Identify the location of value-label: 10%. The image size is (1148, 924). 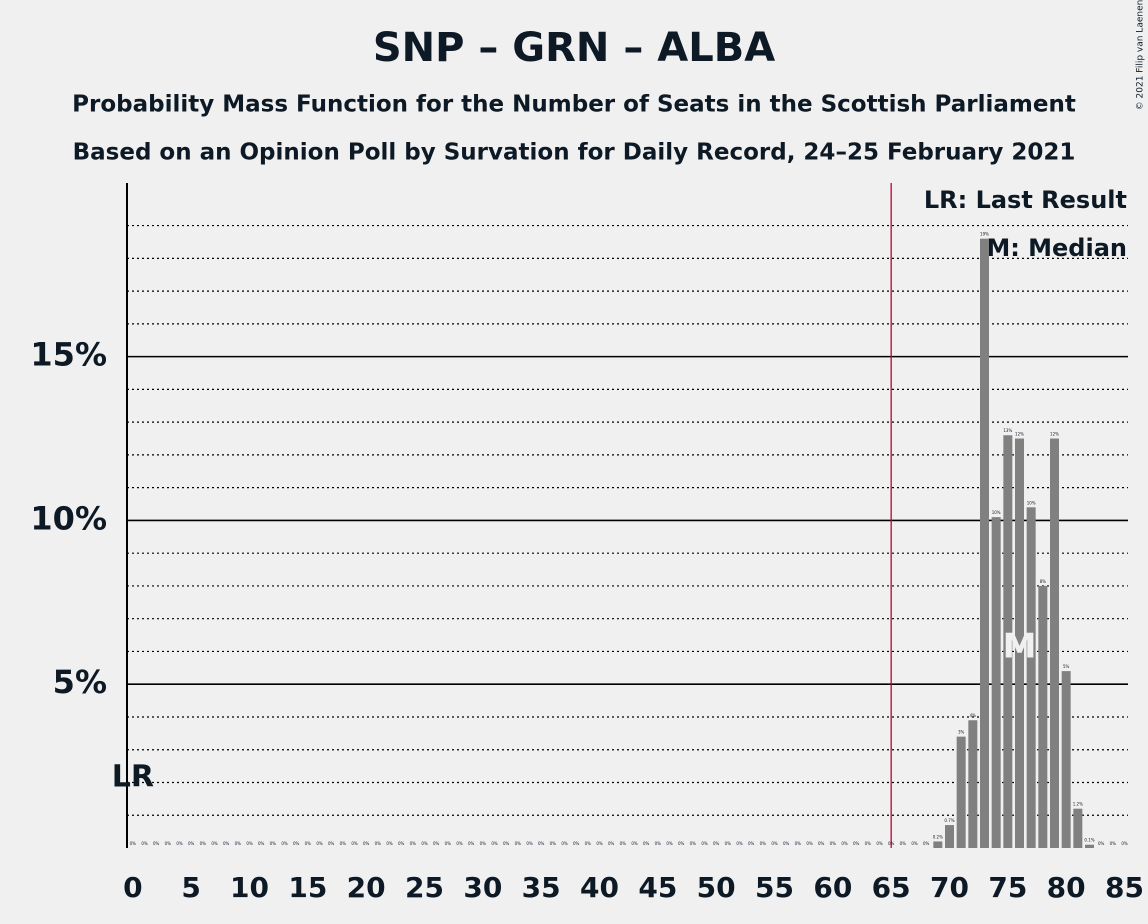
(996, 512).